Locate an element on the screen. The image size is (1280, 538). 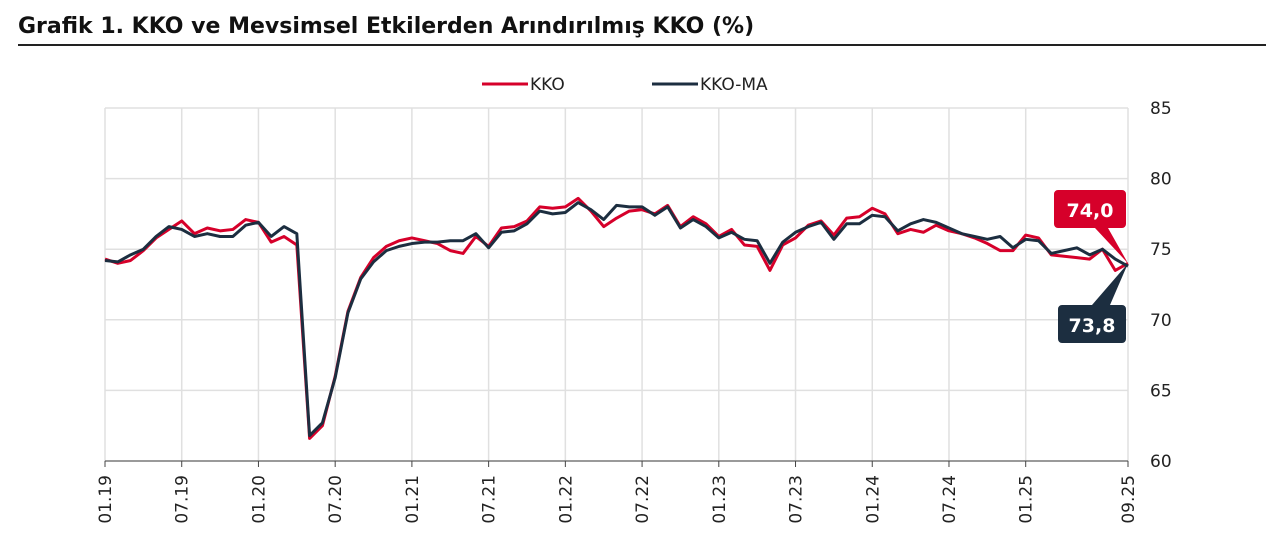
x-tick-label: 07.20 is located at coordinates (336, 499).